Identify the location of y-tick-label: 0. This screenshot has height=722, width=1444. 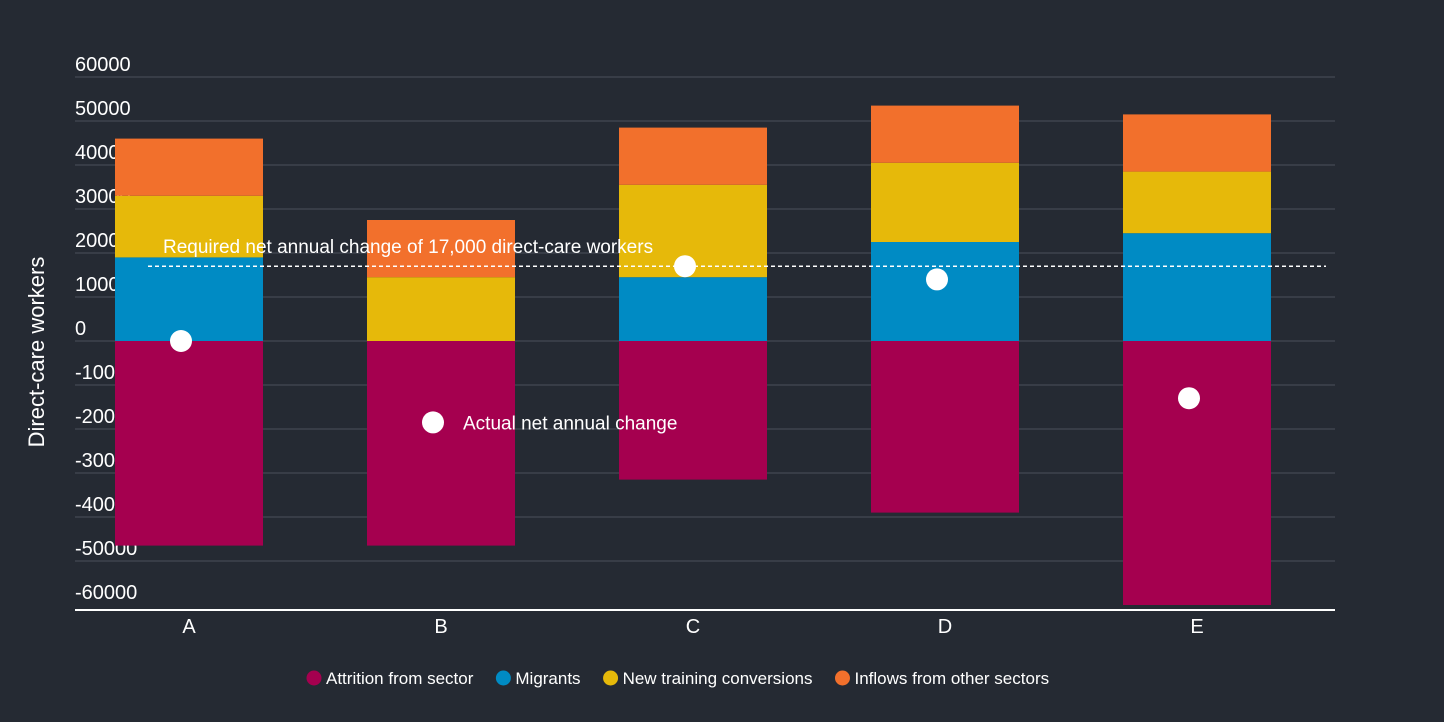
(80, 329).